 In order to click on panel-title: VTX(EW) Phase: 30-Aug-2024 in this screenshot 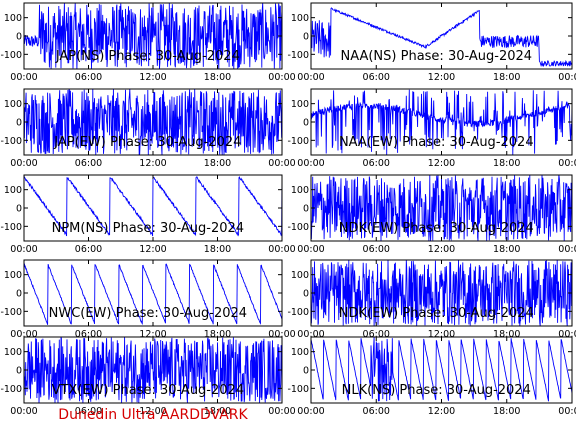, I will do `click(148, 390)`.